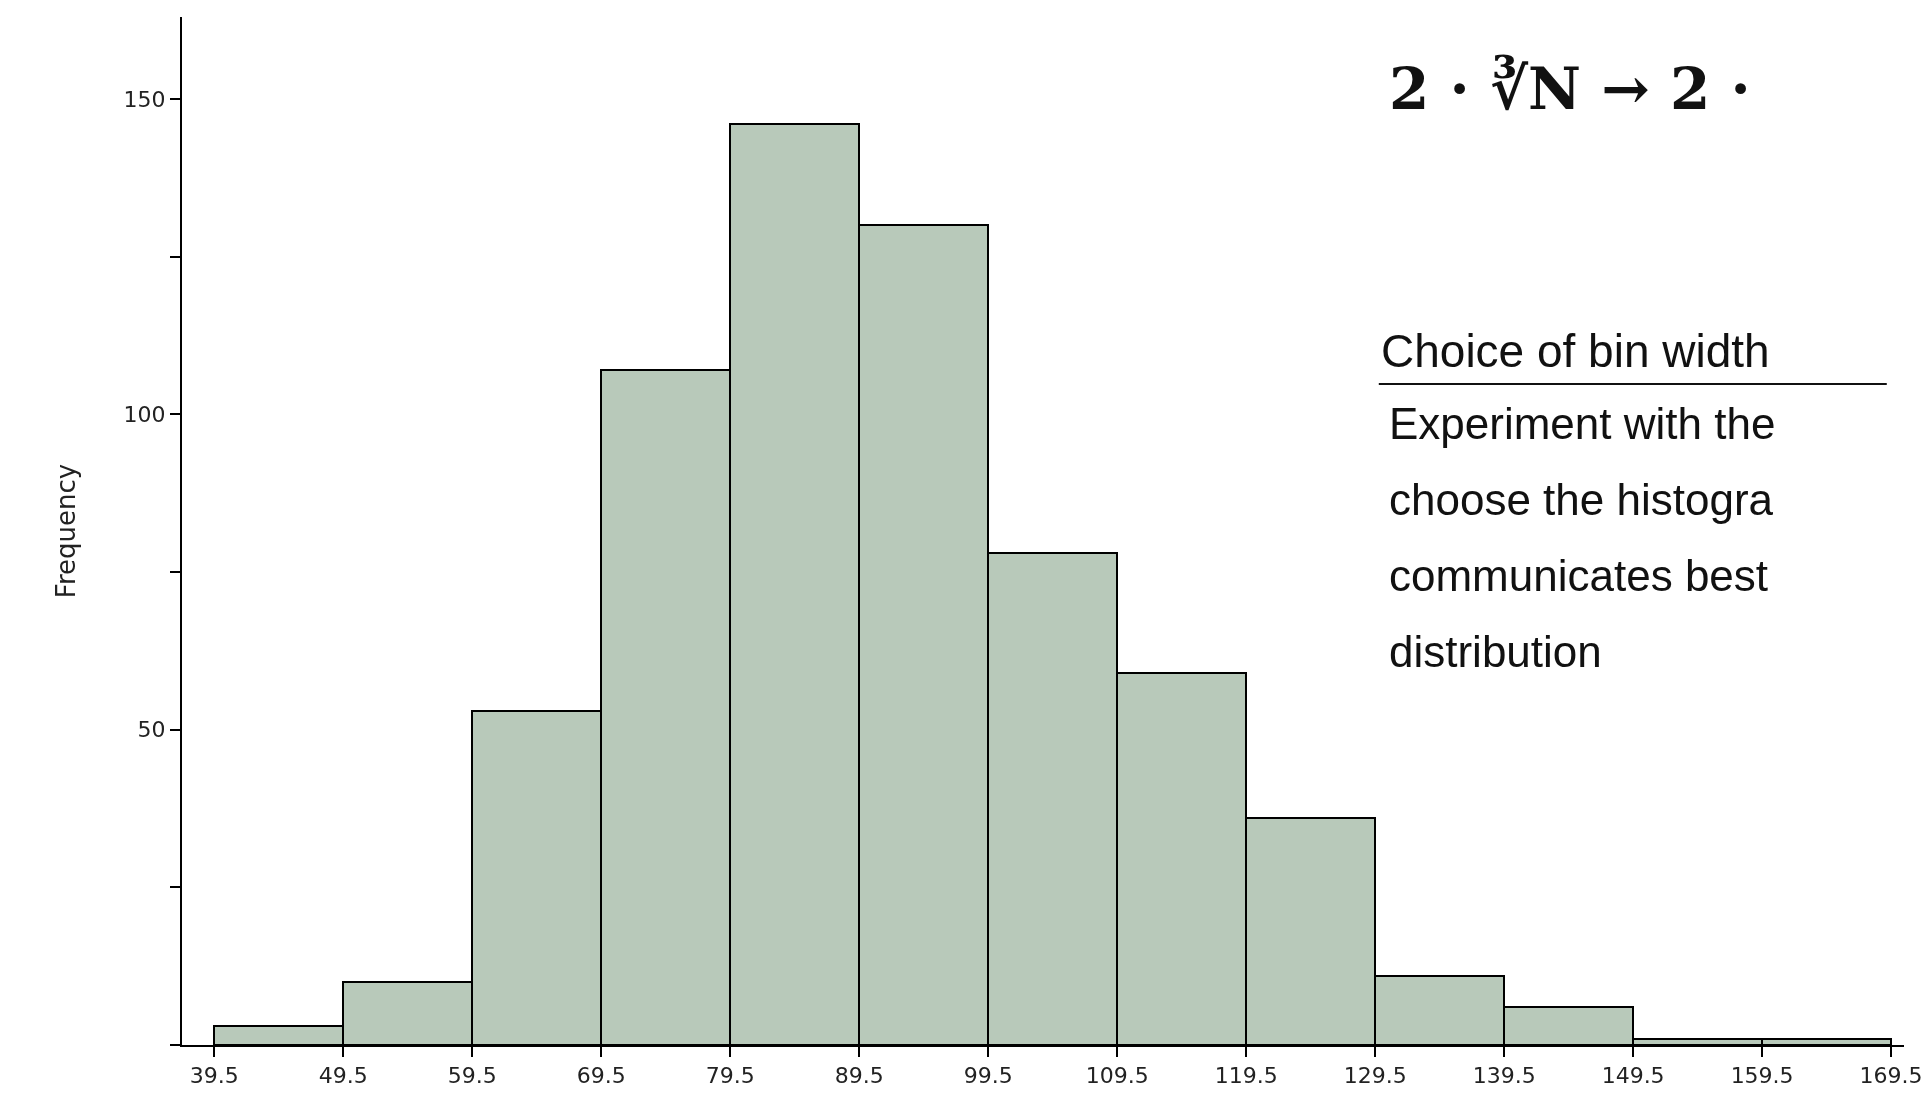 The image size is (1924, 1107). Describe the element at coordinates (1582, 423) in the screenshot. I see `annotation: Experiment with the` at that location.